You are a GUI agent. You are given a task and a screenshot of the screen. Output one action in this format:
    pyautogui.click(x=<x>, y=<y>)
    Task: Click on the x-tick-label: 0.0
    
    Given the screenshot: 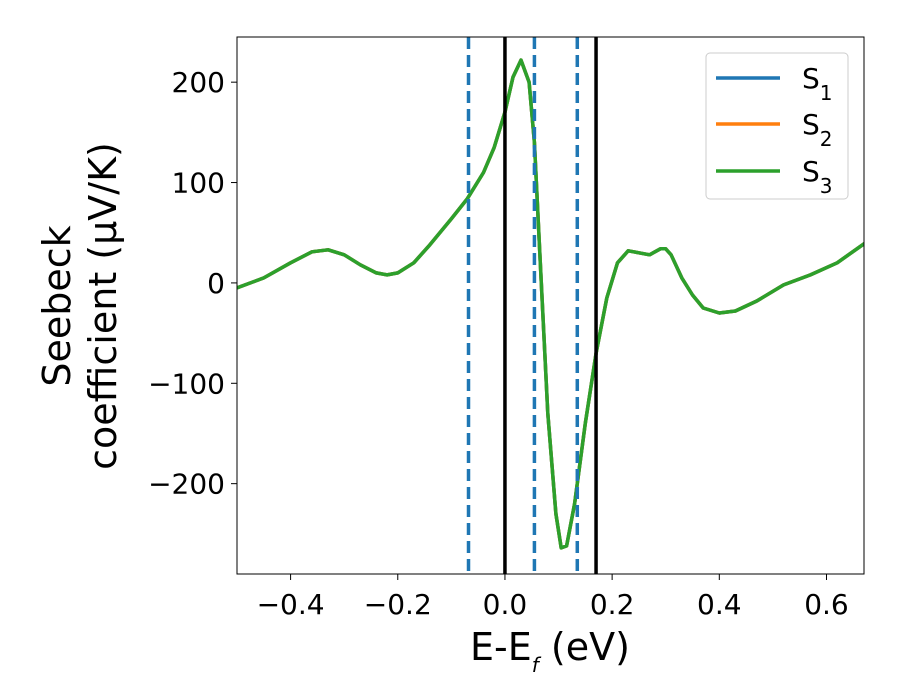 What is the action you would take?
    pyautogui.click(x=505, y=604)
    